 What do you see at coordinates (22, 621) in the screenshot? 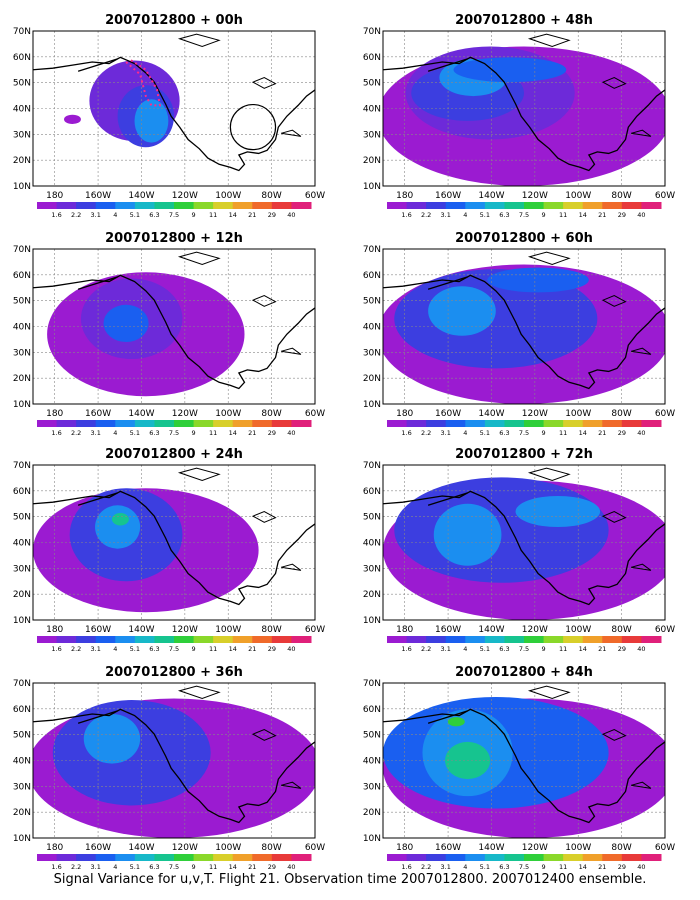
I see `lat-tick-label: 10N` at bounding box center [22, 621].